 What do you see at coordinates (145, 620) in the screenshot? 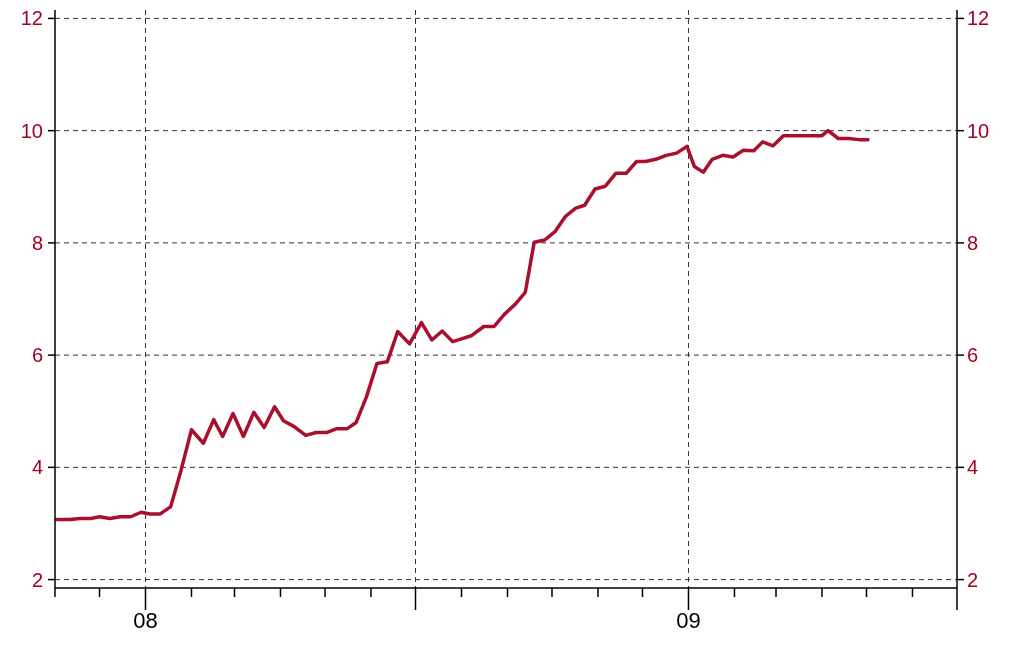
I see `x-tick-label: 08` at bounding box center [145, 620].